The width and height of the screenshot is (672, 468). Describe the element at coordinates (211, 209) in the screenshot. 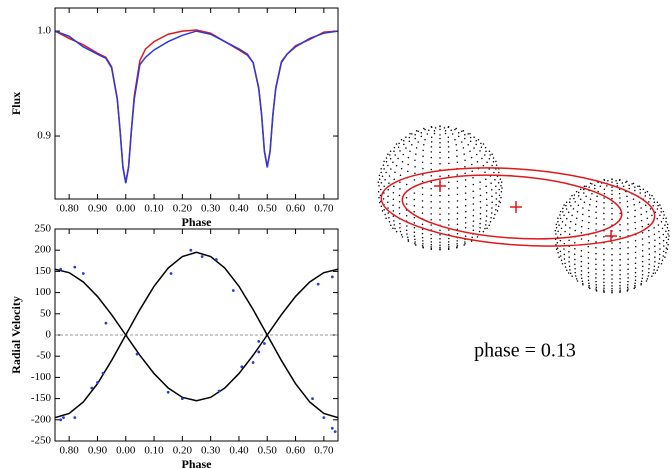

I see `x-tick-label: 0.30` at that location.